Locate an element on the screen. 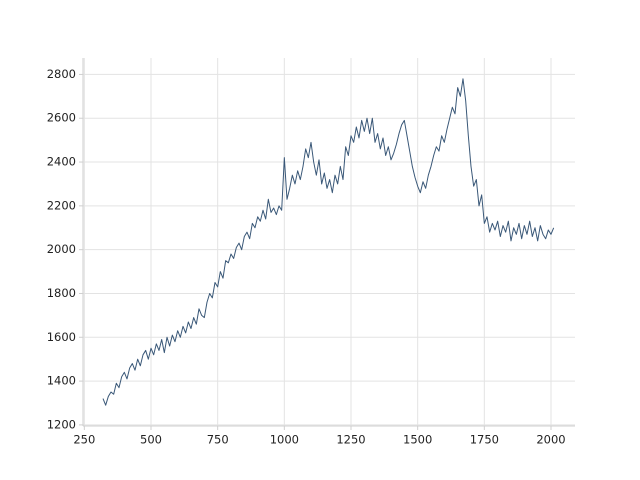 The image size is (640, 480). y-tick-label: 2200 is located at coordinates (61, 205).